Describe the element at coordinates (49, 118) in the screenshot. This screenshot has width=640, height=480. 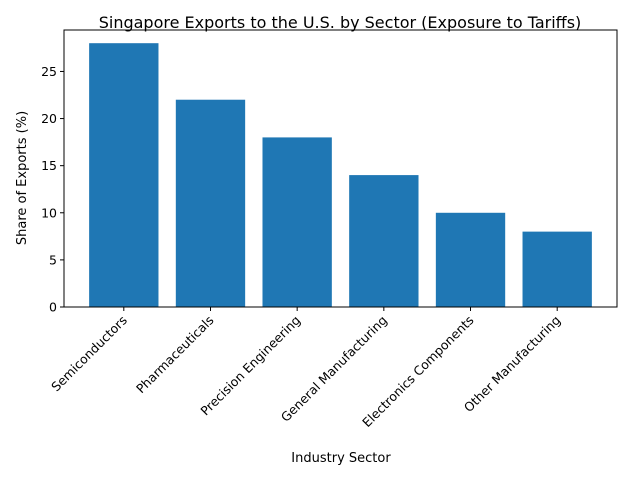
I see `y-tick-label: 20` at that location.